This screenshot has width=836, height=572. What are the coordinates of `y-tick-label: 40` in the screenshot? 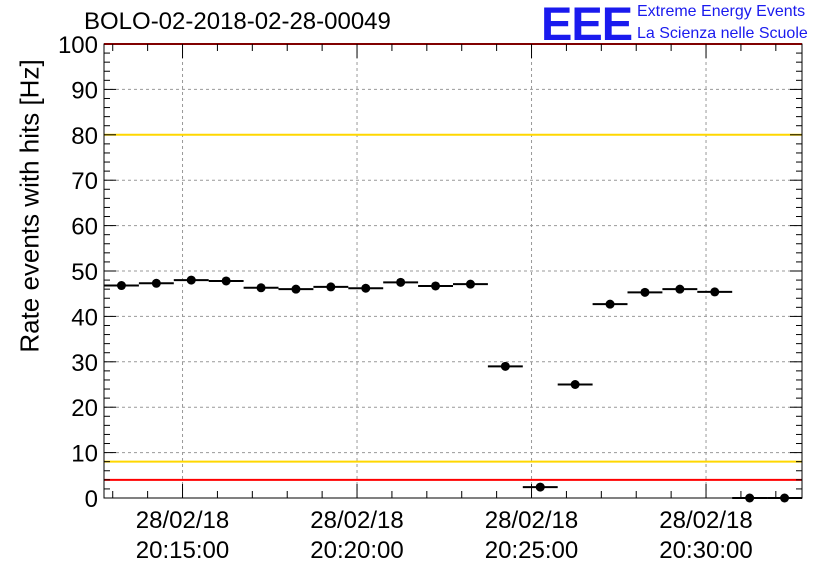 It's located at (84, 317).